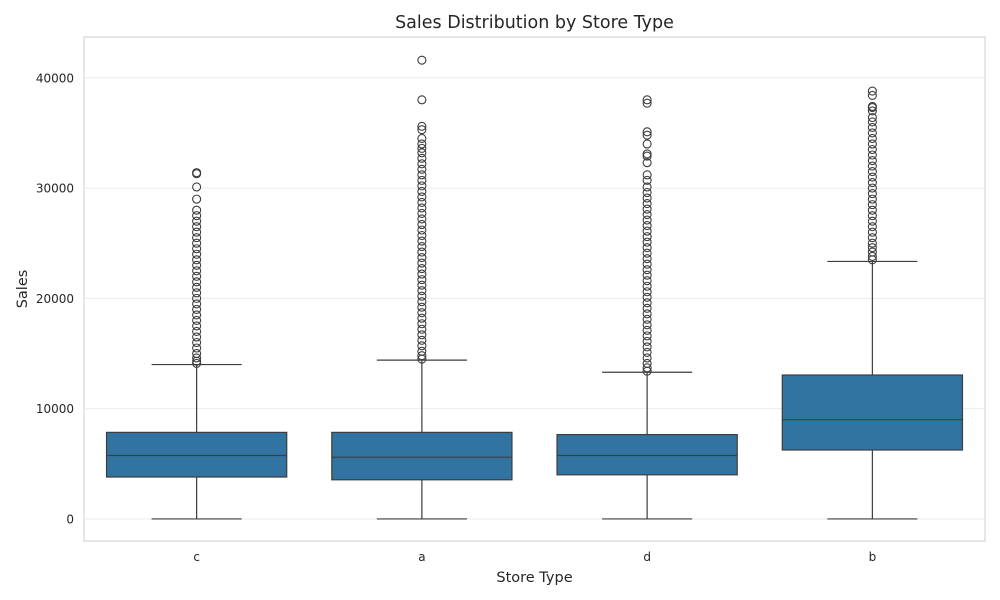 The width and height of the screenshot is (1000, 600). I want to click on y-tick-label: 20000, so click(55, 299).